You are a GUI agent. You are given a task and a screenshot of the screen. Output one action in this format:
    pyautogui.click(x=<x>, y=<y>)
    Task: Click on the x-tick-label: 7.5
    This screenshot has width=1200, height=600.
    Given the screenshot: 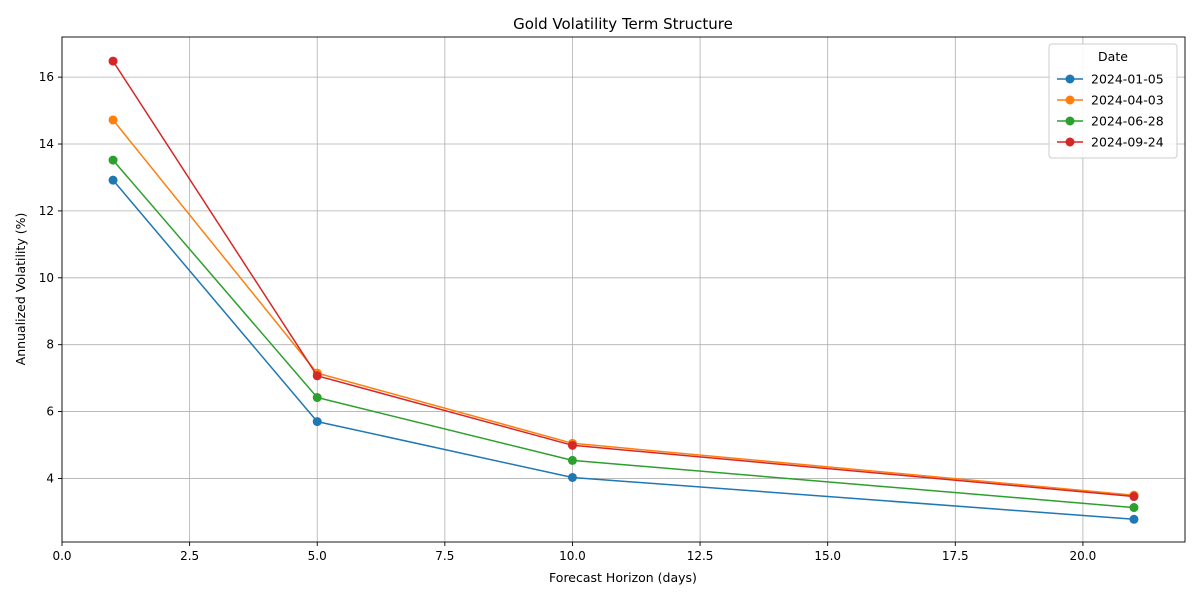 What is the action you would take?
    pyautogui.click(x=444, y=556)
    